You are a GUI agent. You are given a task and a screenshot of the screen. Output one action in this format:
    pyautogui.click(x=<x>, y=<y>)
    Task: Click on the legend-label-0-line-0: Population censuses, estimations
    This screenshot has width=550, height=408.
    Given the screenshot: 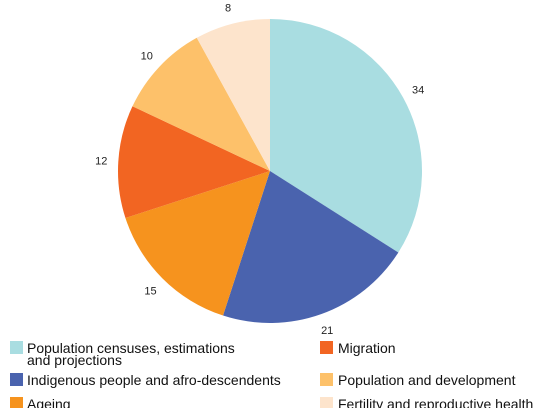 What is the action you would take?
    pyautogui.click(x=131, y=348)
    